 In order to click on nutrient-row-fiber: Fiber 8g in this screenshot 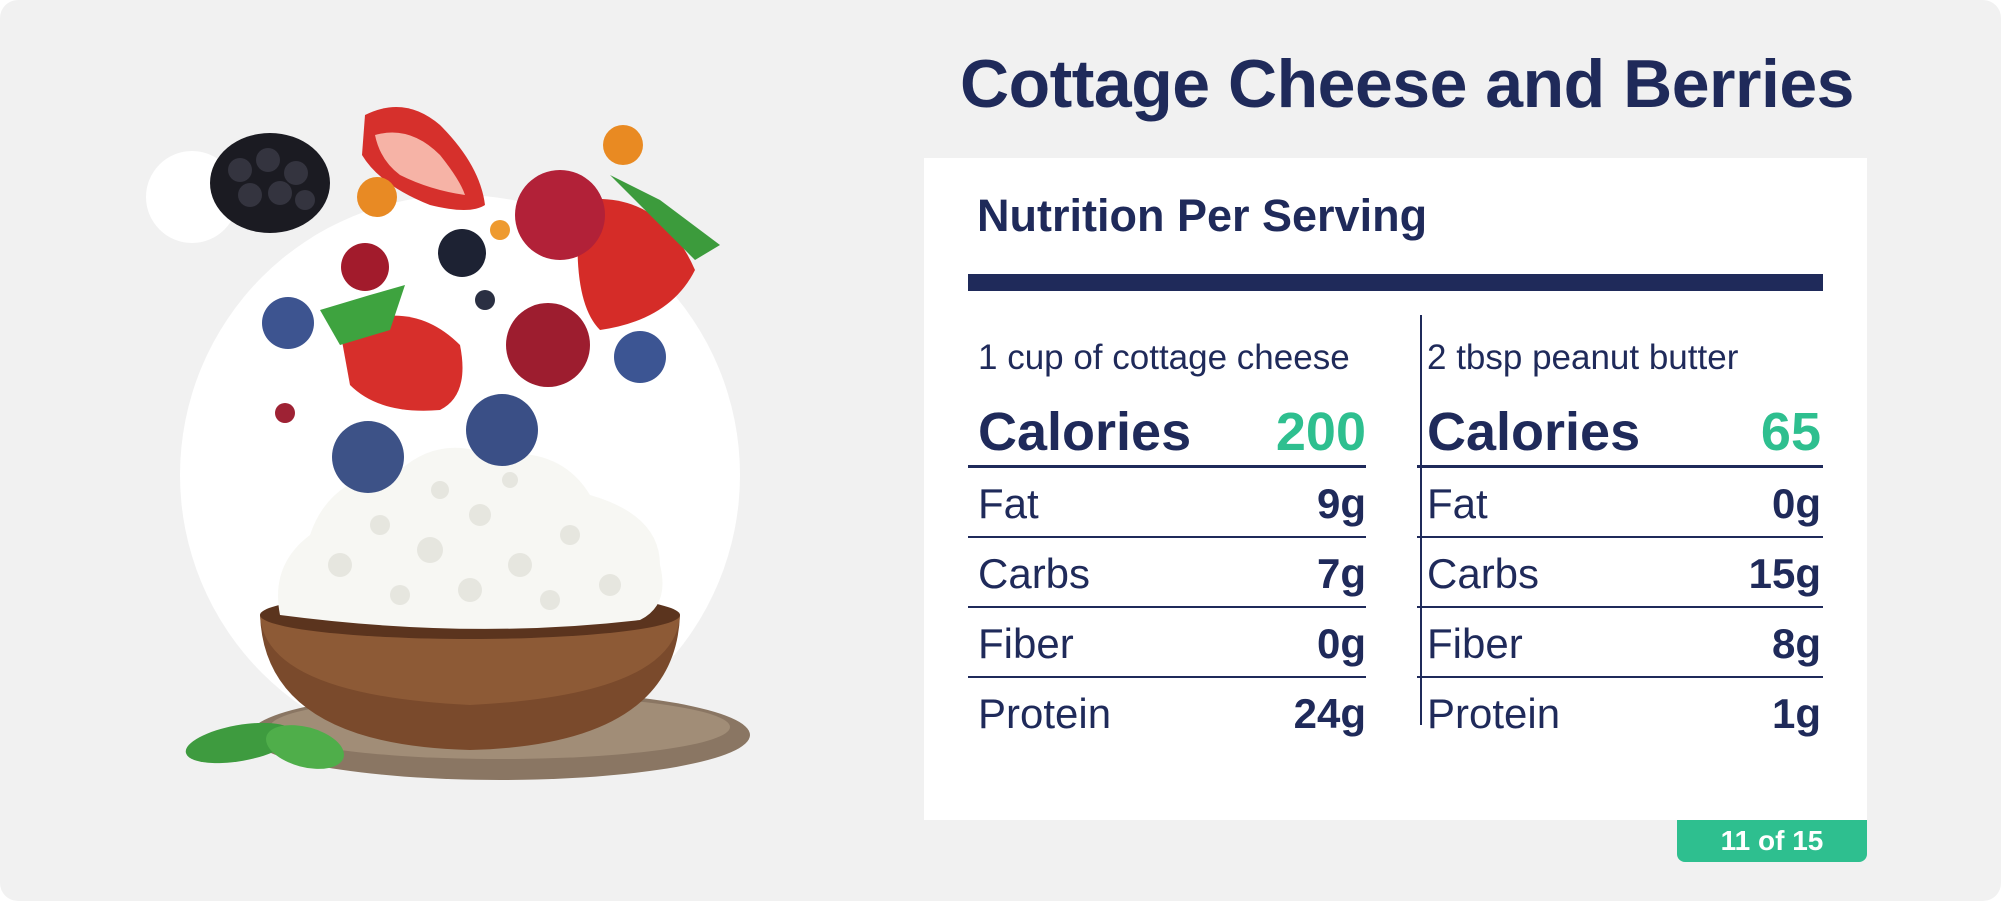, I will do `click(1620, 643)`.